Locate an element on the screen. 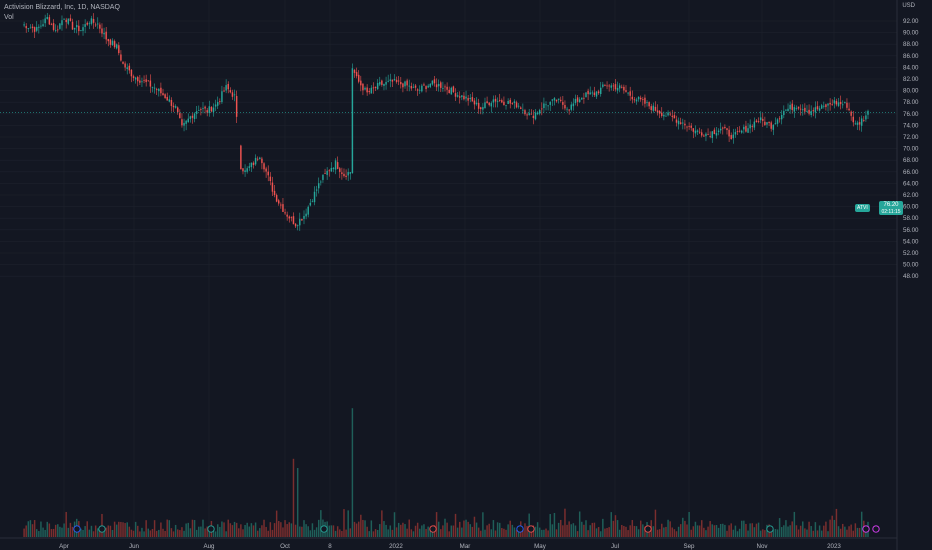 The height and width of the screenshot is (550, 932). price-tick-label: 64.00 is located at coordinates (911, 183).